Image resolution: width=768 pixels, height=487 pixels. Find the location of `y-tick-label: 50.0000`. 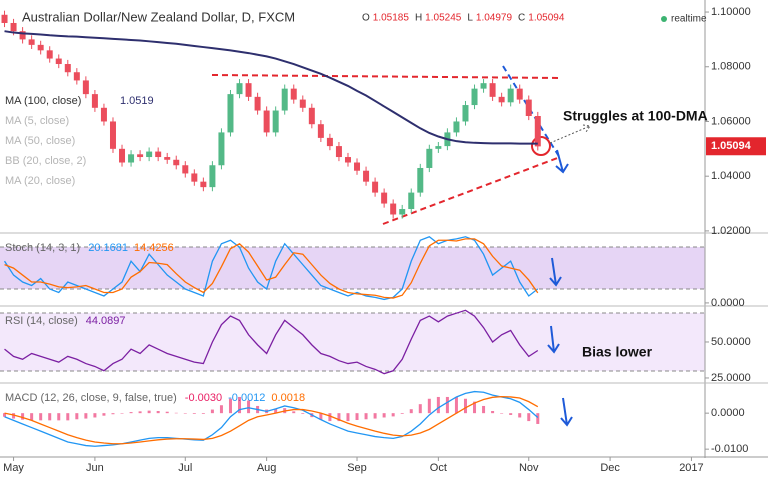

y-tick-label: 50.0000 is located at coordinates (731, 342).